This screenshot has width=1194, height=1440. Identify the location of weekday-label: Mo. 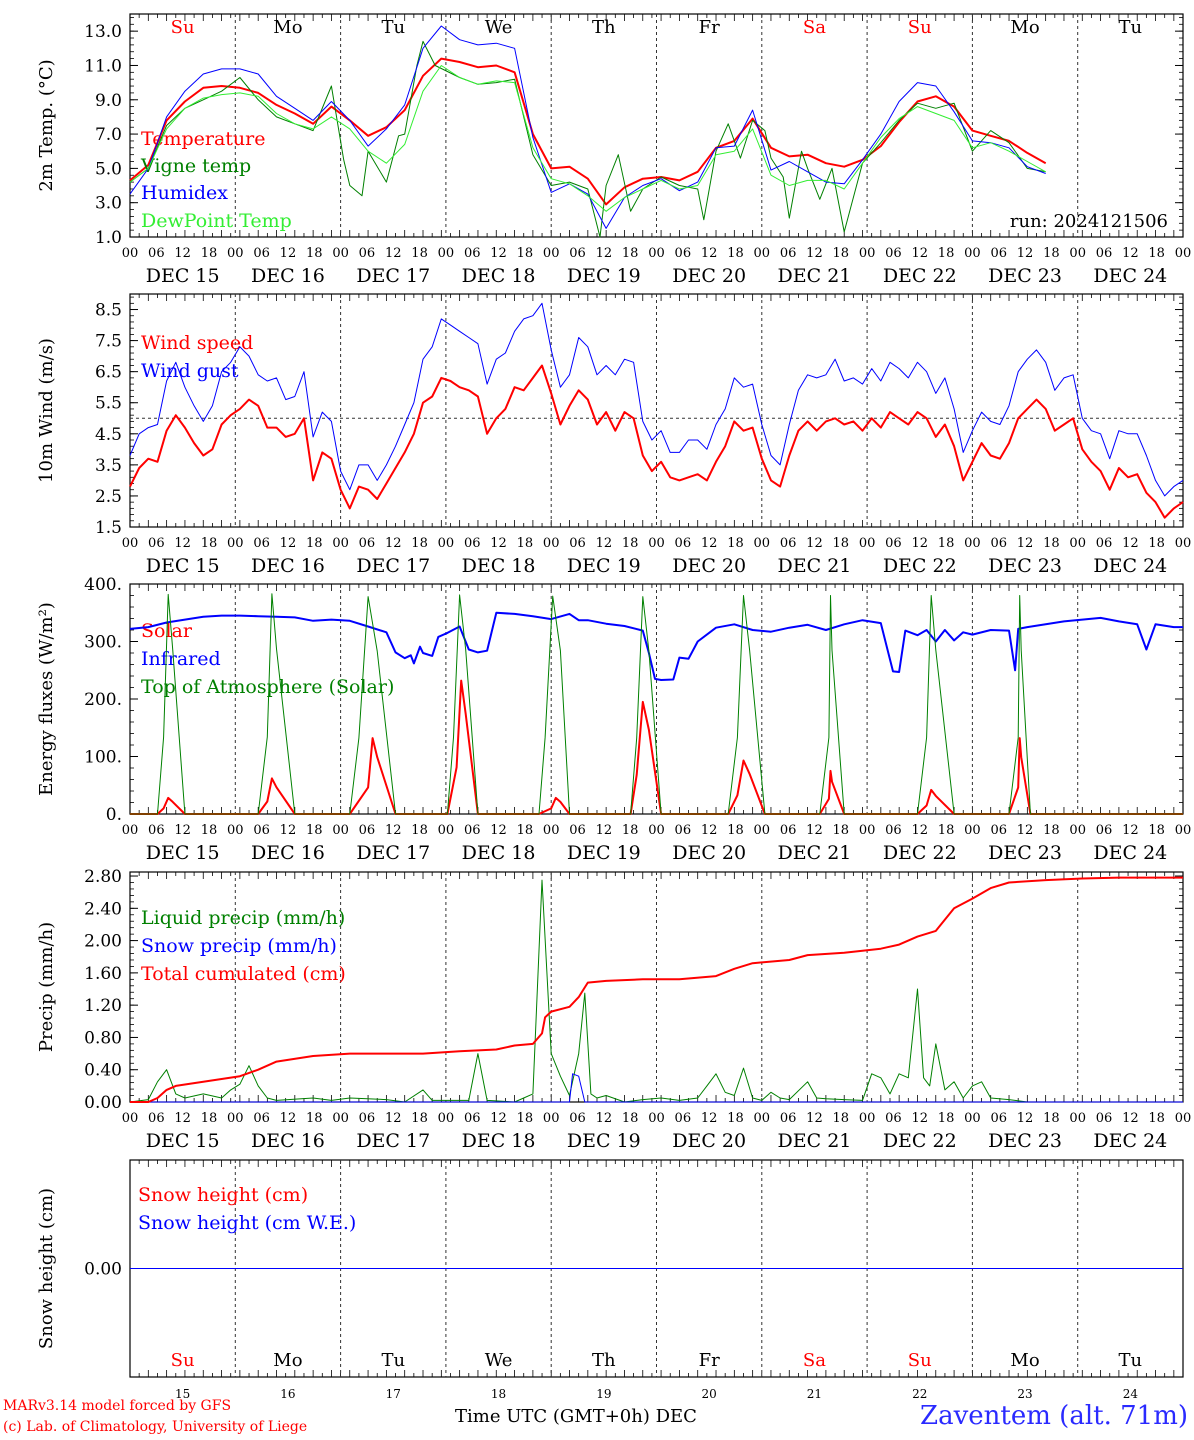
(1024, 1360).